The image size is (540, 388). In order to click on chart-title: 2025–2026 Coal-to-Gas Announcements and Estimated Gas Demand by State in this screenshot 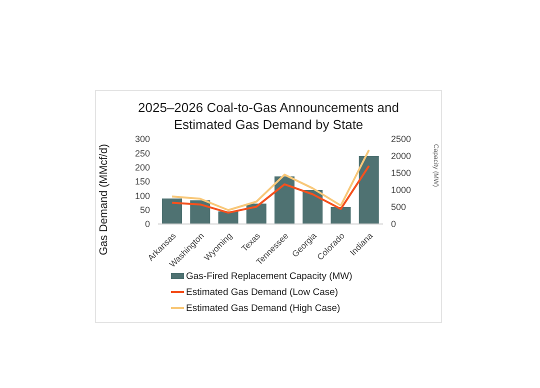, I will do `click(268, 116)`.